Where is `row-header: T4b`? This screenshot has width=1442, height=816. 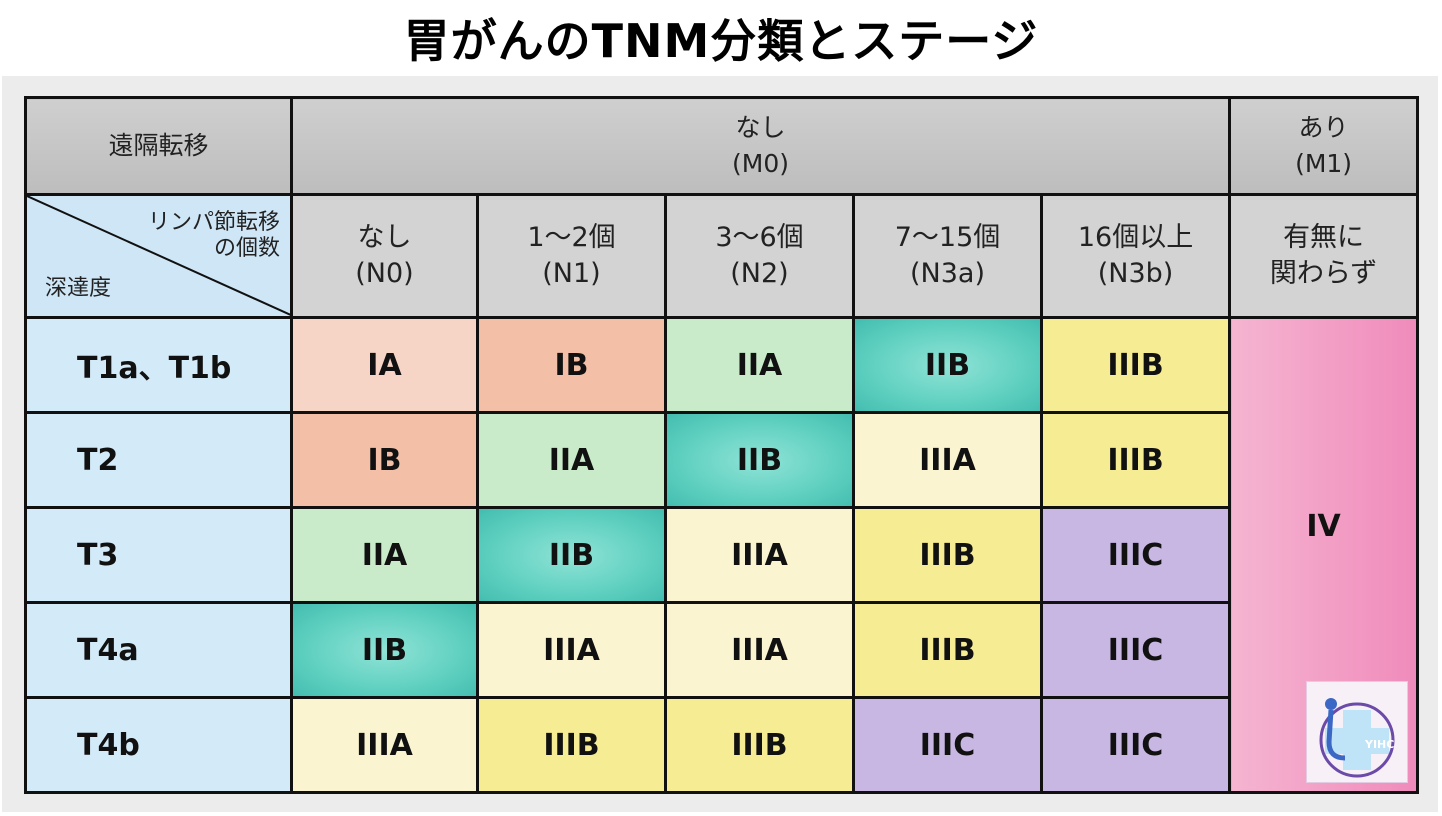 row-header: T4b is located at coordinates (158, 745).